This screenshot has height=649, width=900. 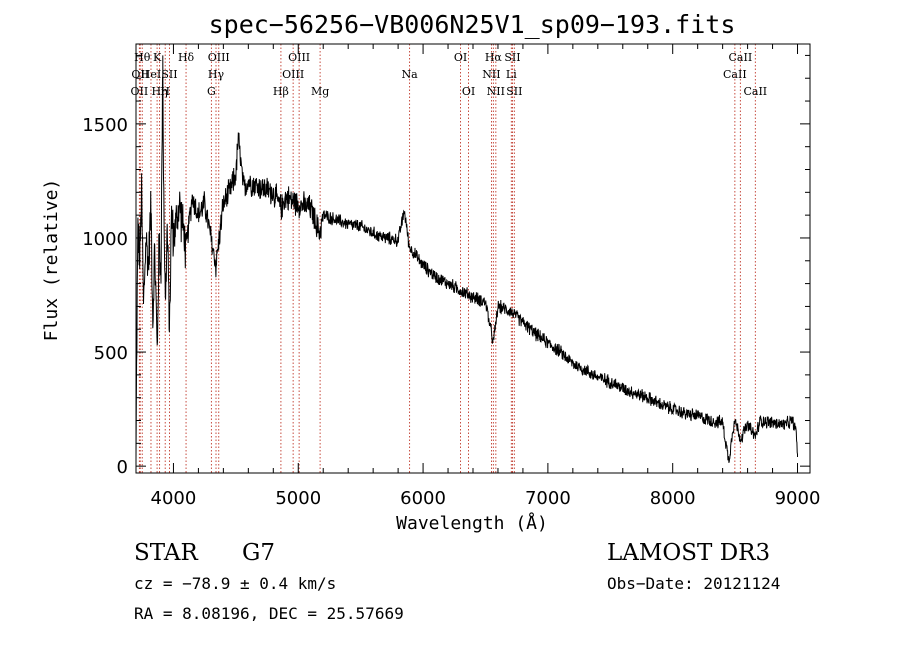 What do you see at coordinates (423, 498) in the screenshot?
I see `x-tick-label: 6000` at bounding box center [423, 498].